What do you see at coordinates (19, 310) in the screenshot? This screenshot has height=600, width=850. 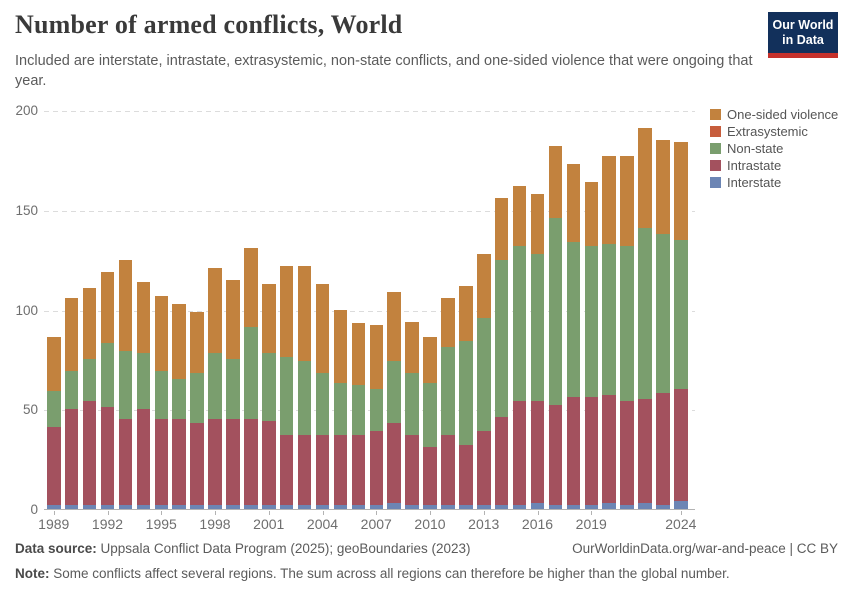 I see `y-axis: 0 50 100 150 200` at bounding box center [19, 310].